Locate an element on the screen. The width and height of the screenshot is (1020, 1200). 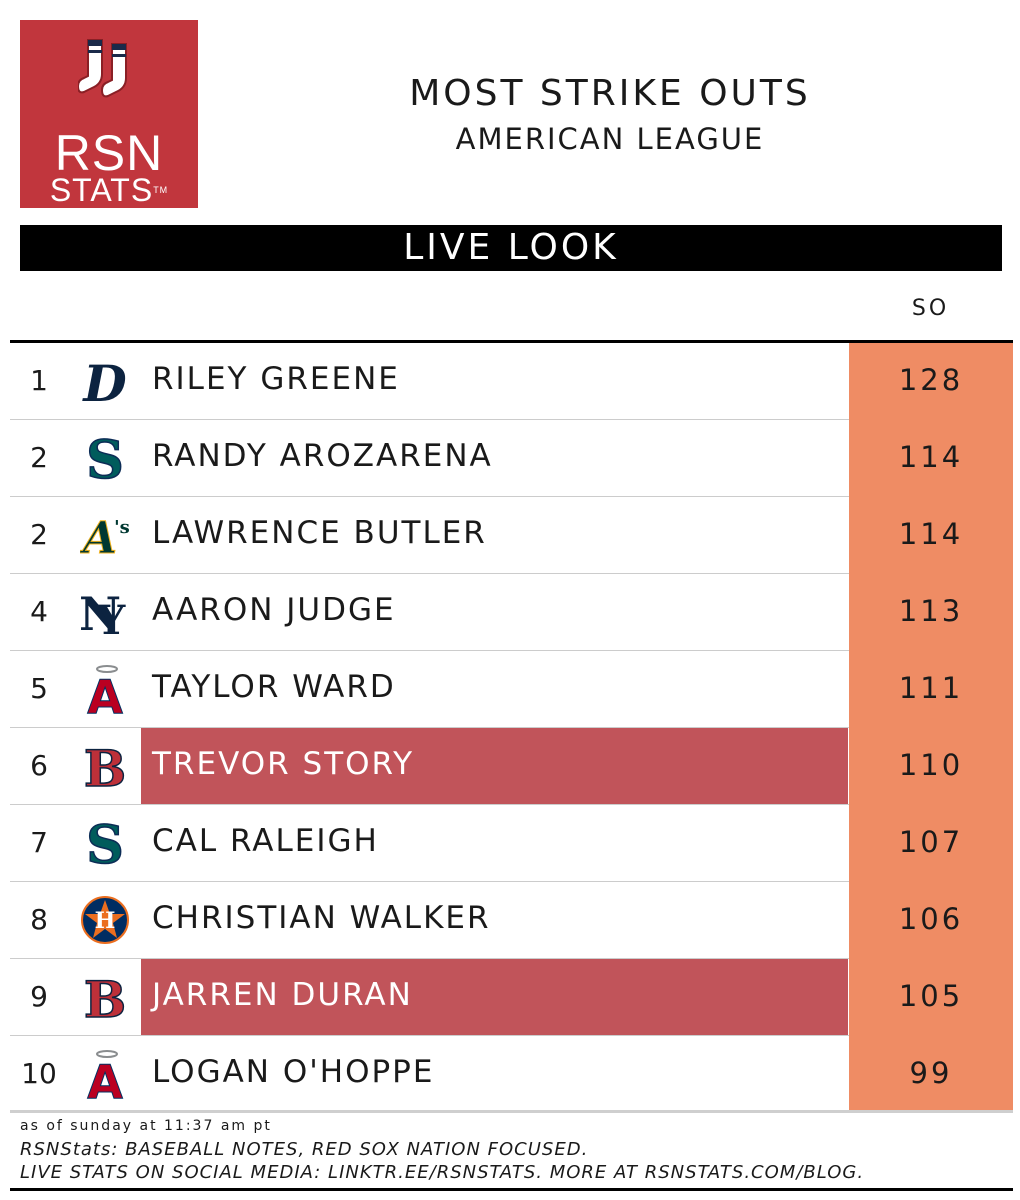
player-name: RANDY AROZARENA is located at coordinates (322, 456).